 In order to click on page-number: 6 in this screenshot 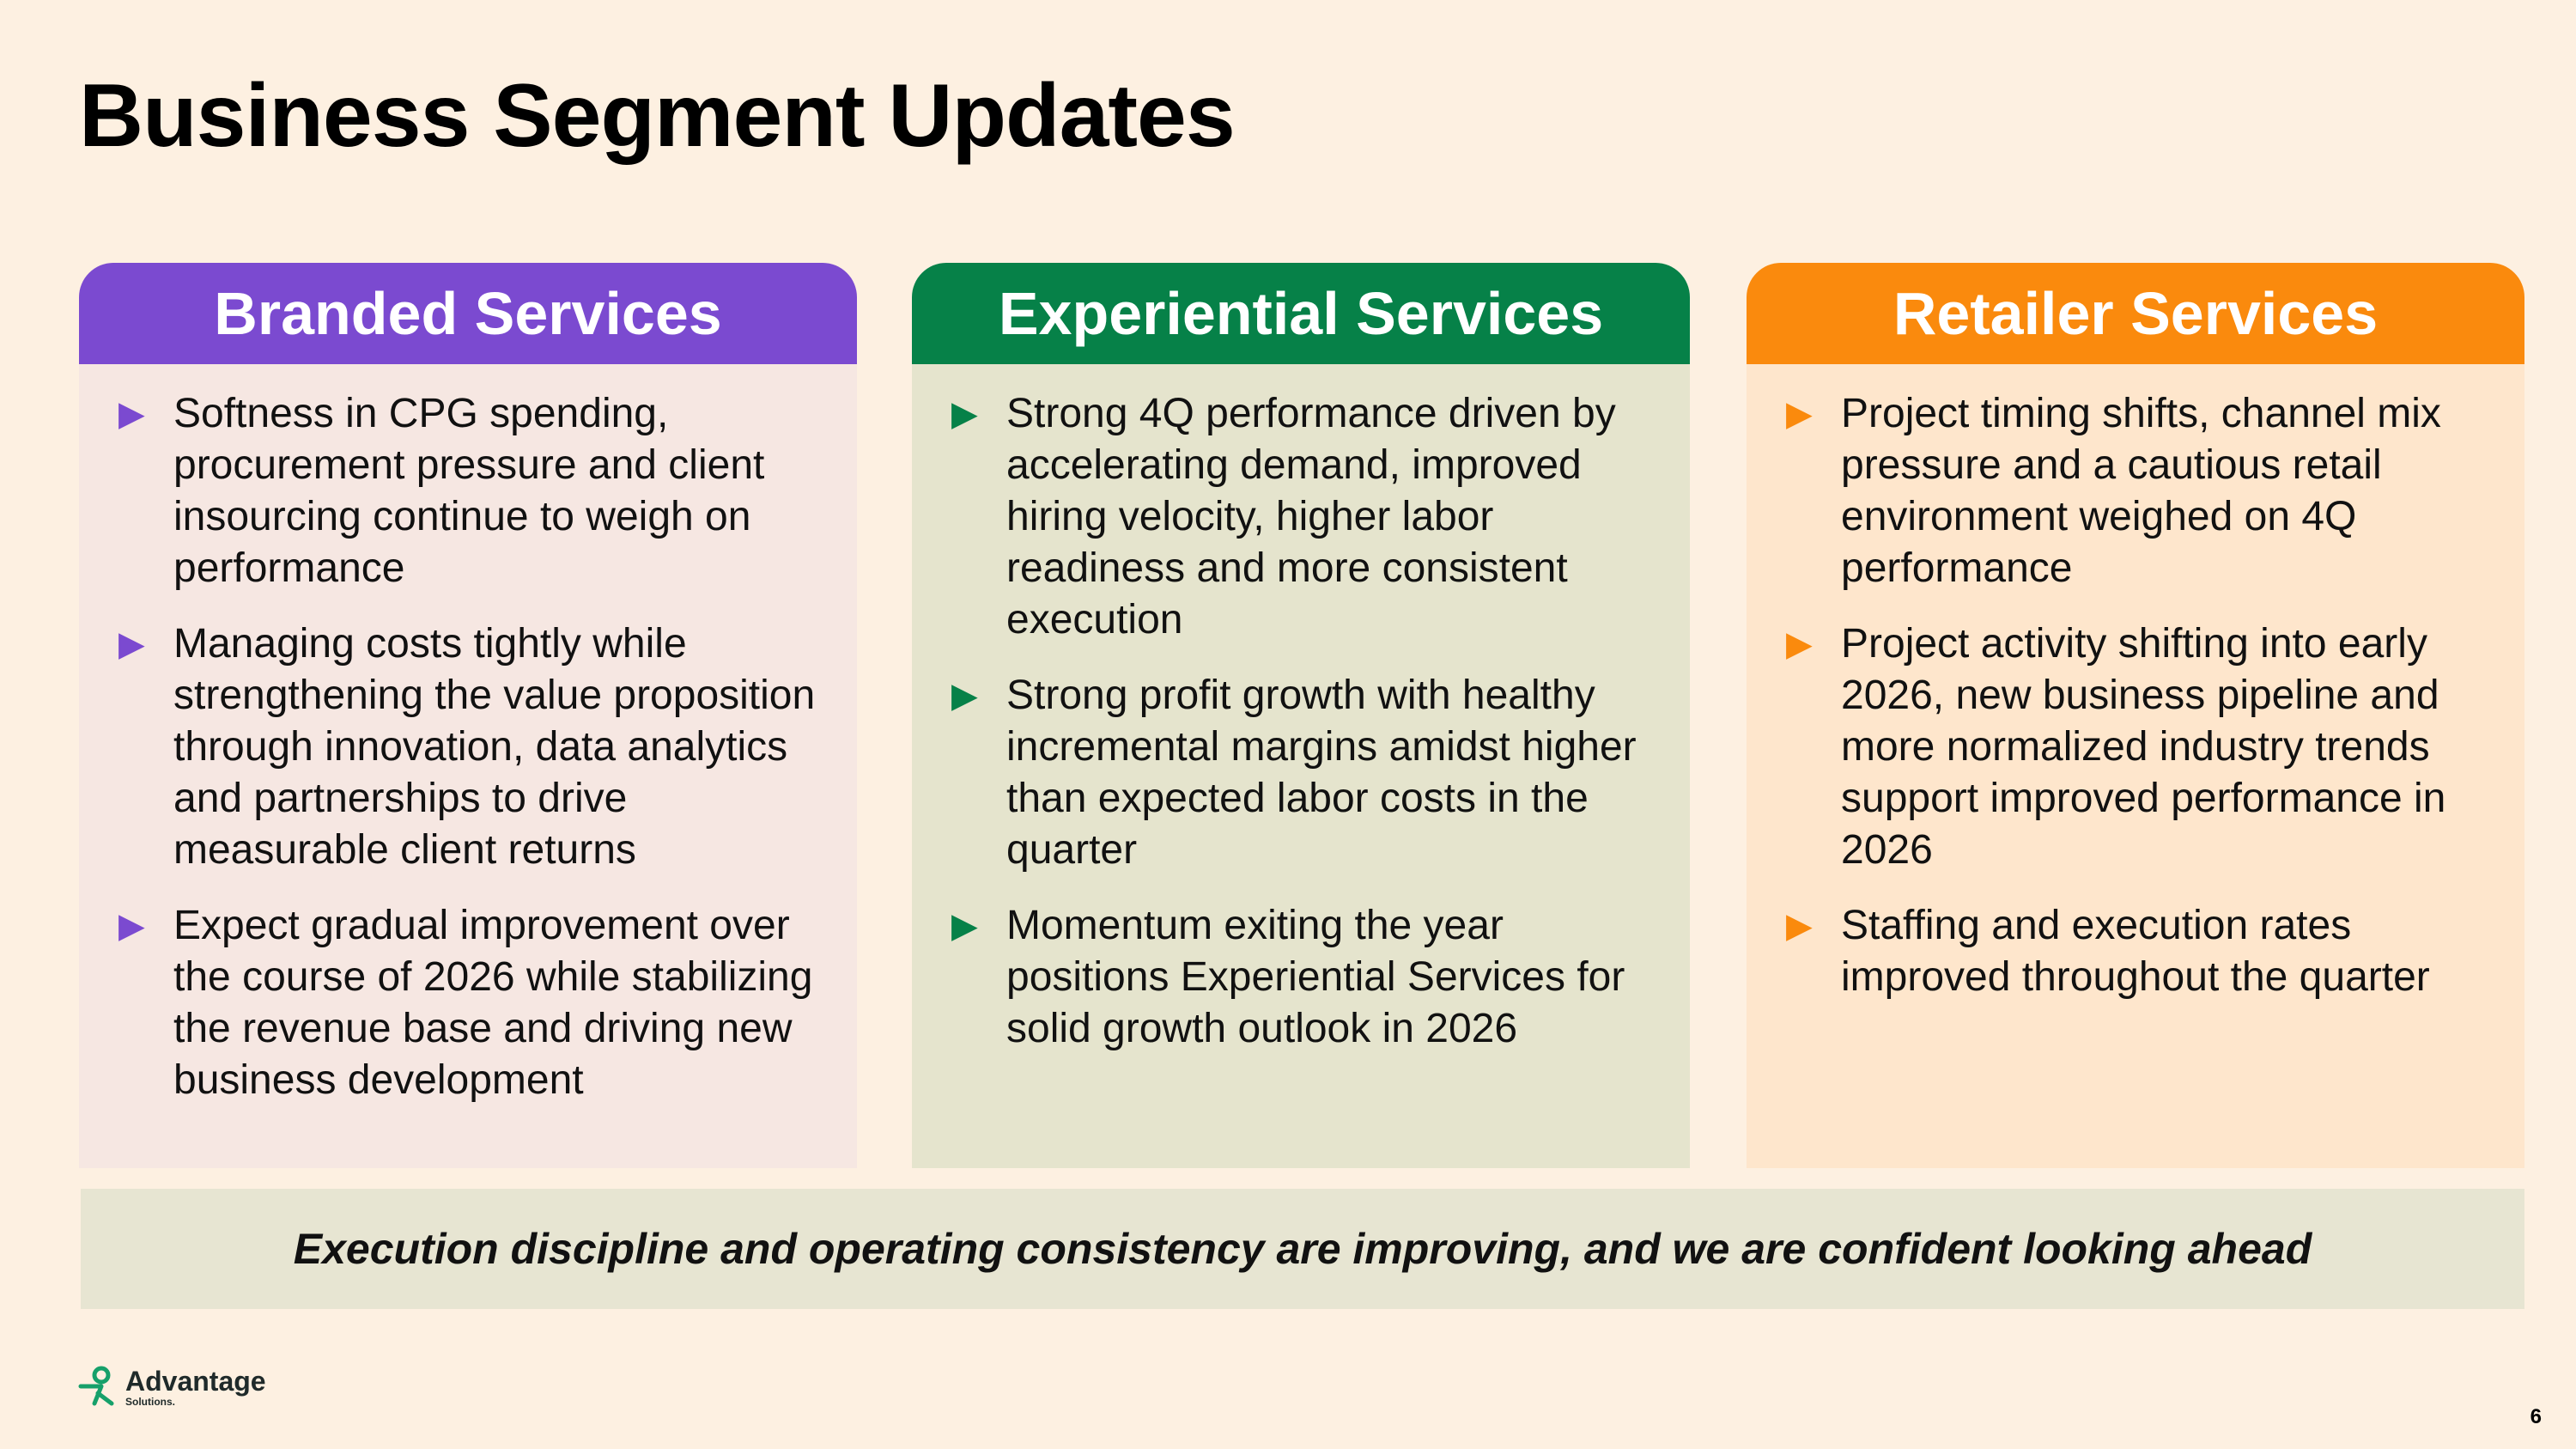, I will do `click(2536, 1416)`.